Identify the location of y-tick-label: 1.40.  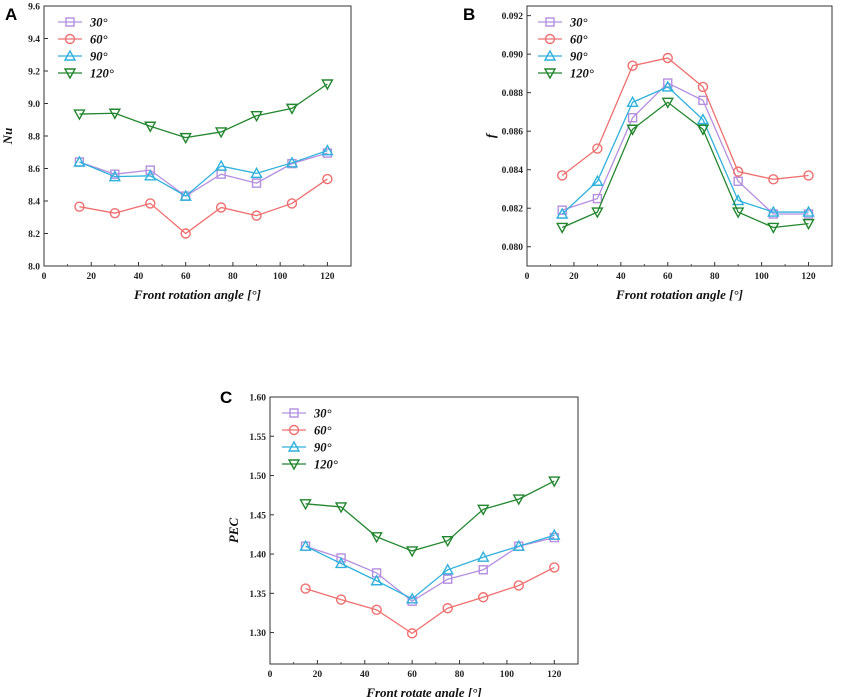
(257, 556).